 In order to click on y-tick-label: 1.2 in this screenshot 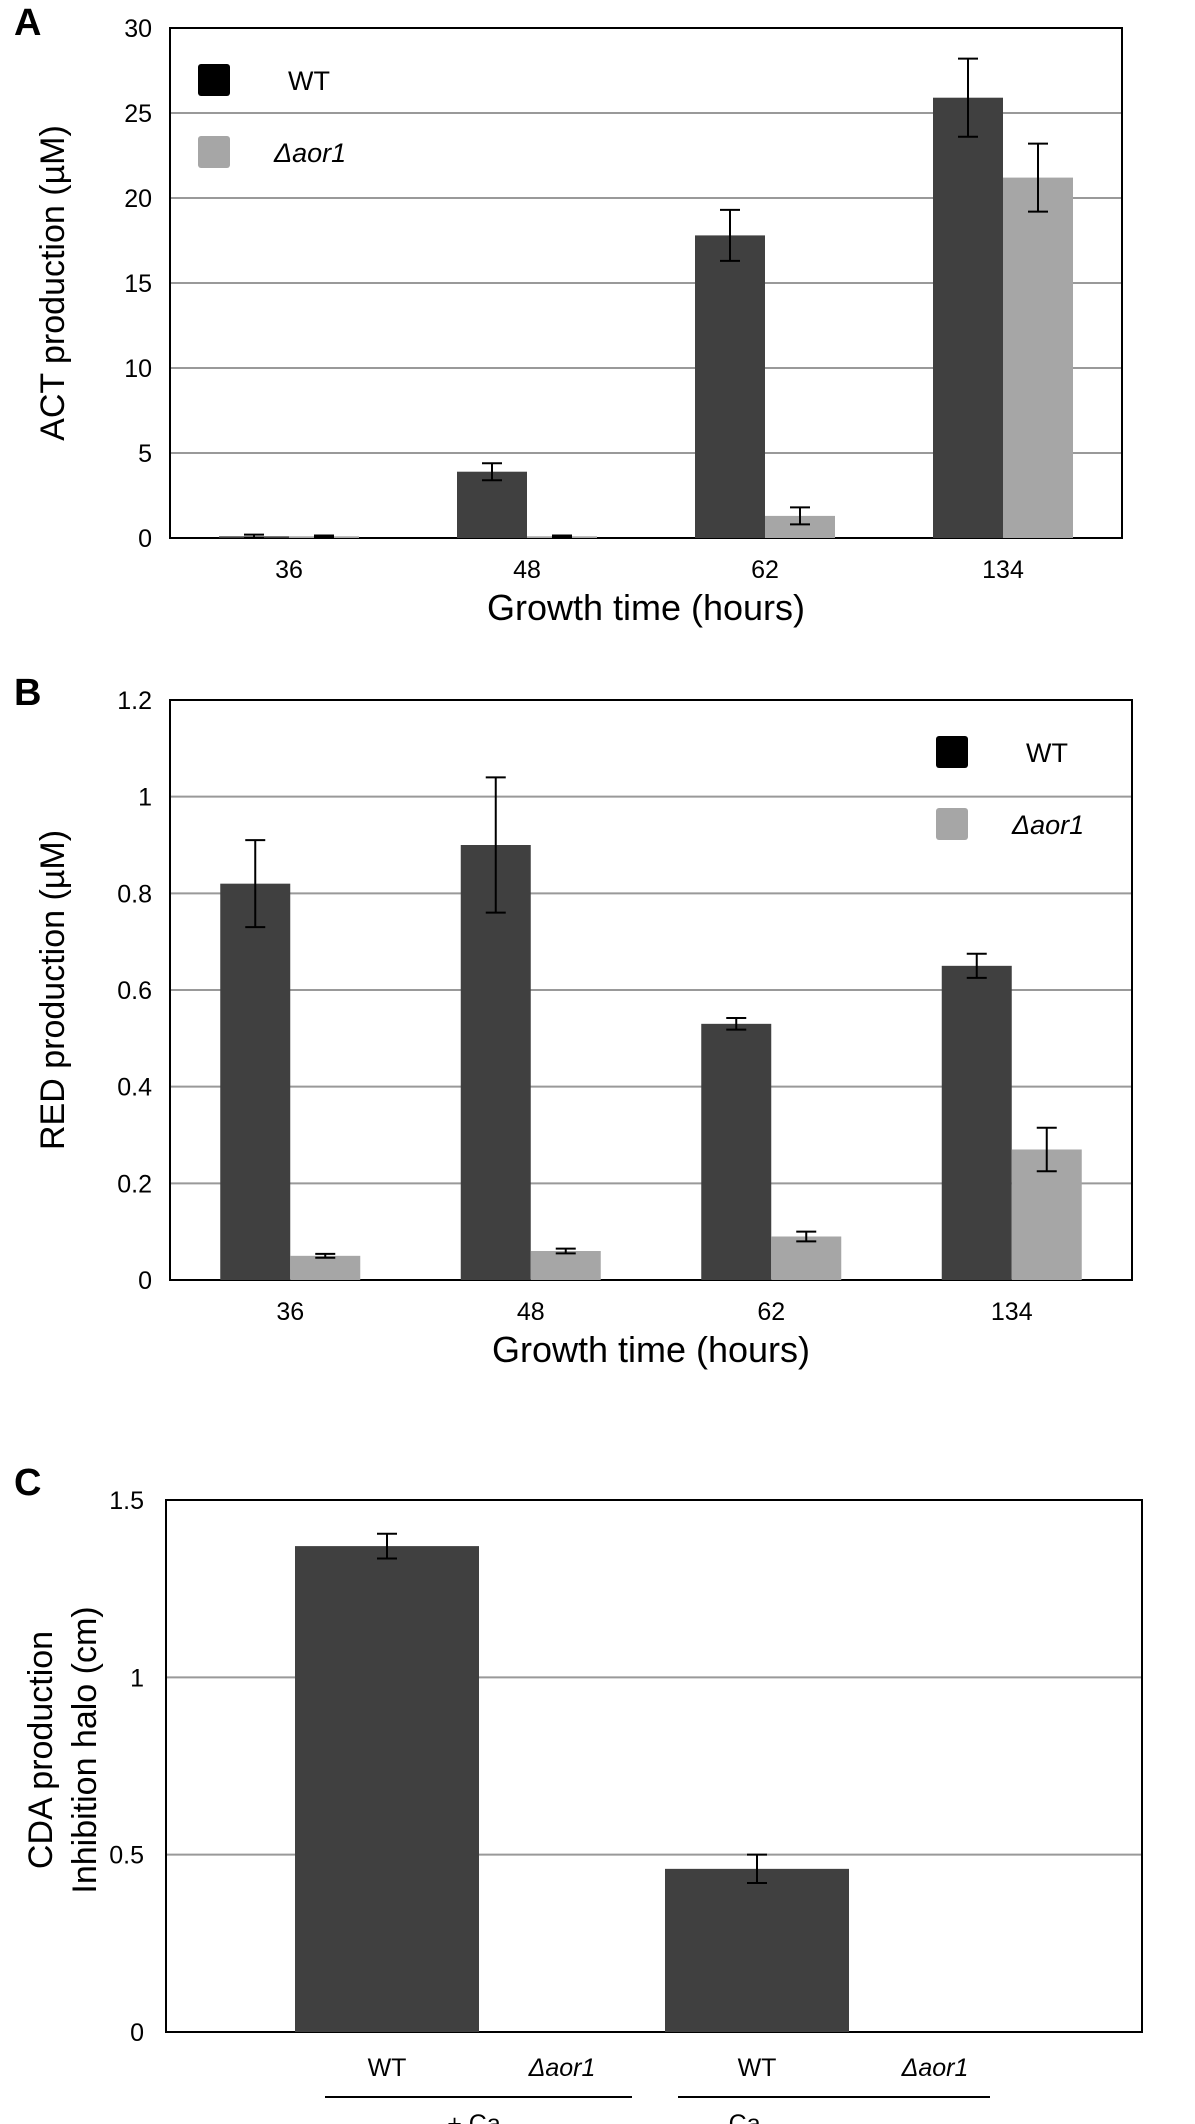, I will do `click(134, 701)`.